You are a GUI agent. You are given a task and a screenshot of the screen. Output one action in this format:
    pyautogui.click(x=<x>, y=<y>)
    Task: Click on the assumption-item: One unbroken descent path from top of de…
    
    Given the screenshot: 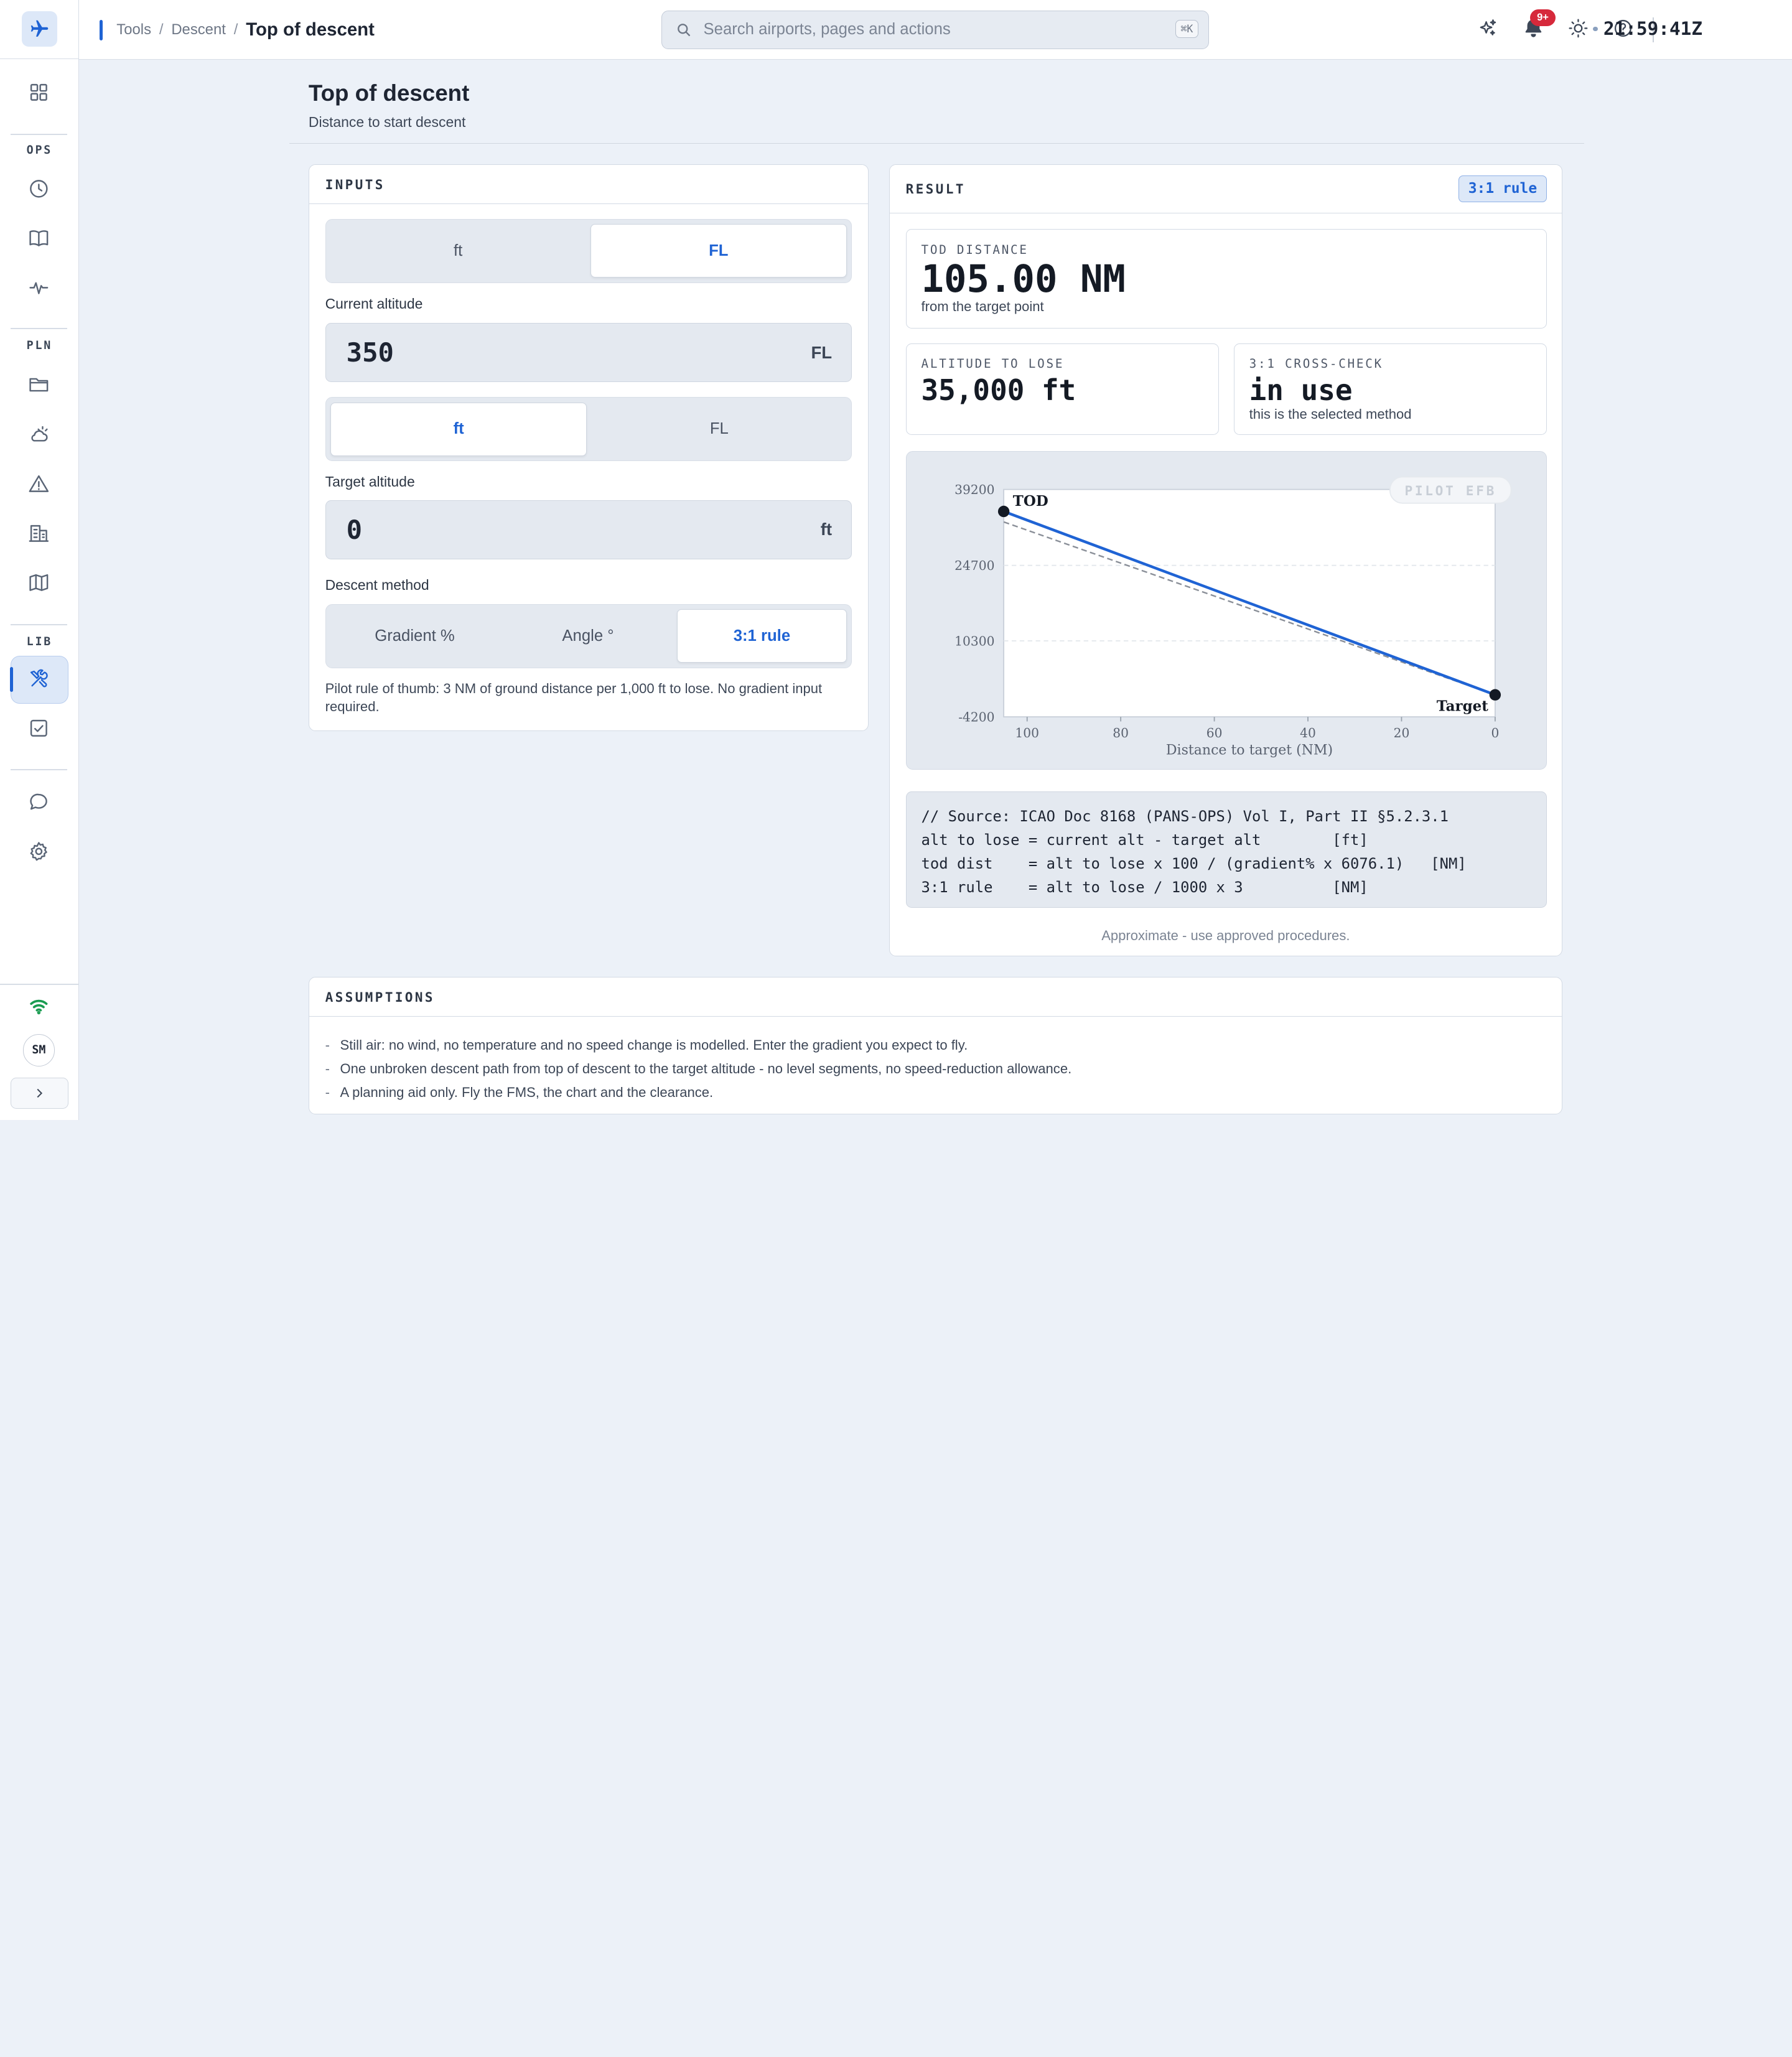 What is the action you would take?
    pyautogui.click(x=935, y=1069)
    